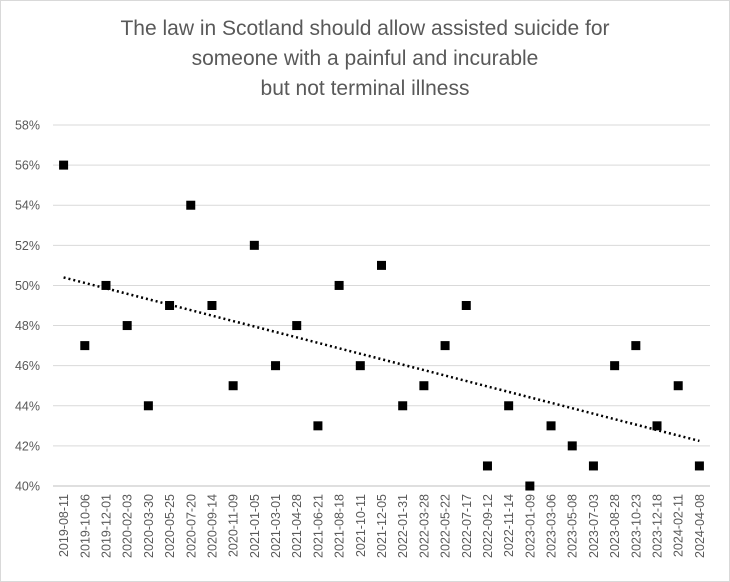  Describe the element at coordinates (212, 526) in the screenshot. I see `x-tick-label: 2020-09-14` at that location.